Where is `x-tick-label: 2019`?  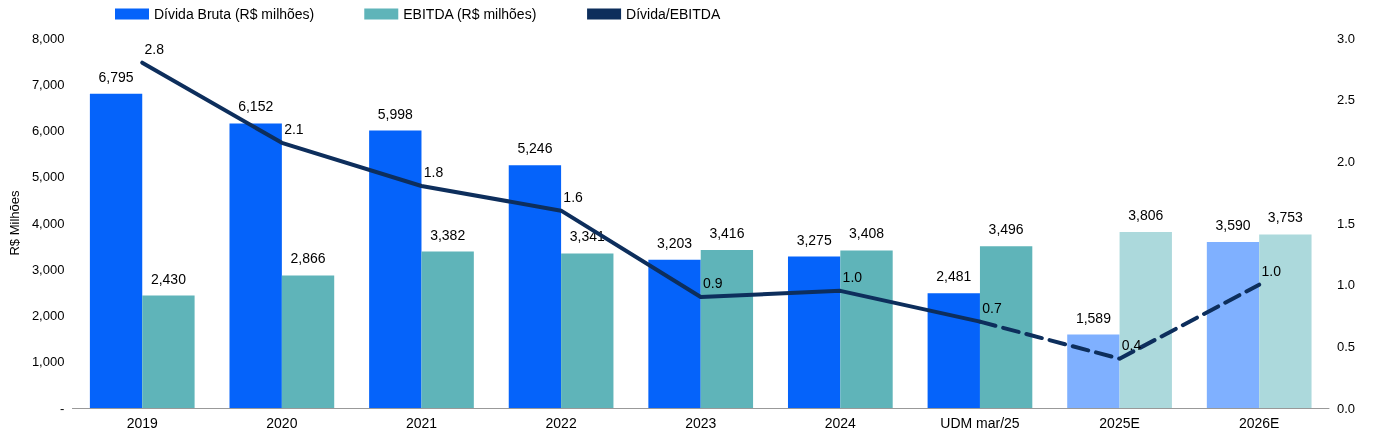 x-tick-label: 2019 is located at coordinates (142, 423).